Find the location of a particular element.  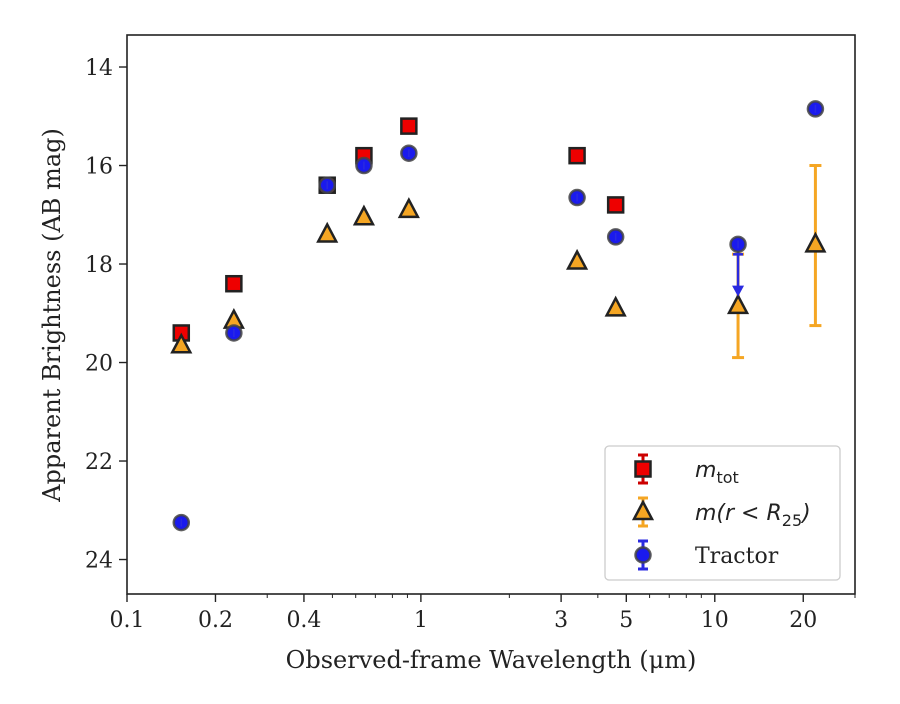

y-tick-label: 16 is located at coordinates (99, 167).